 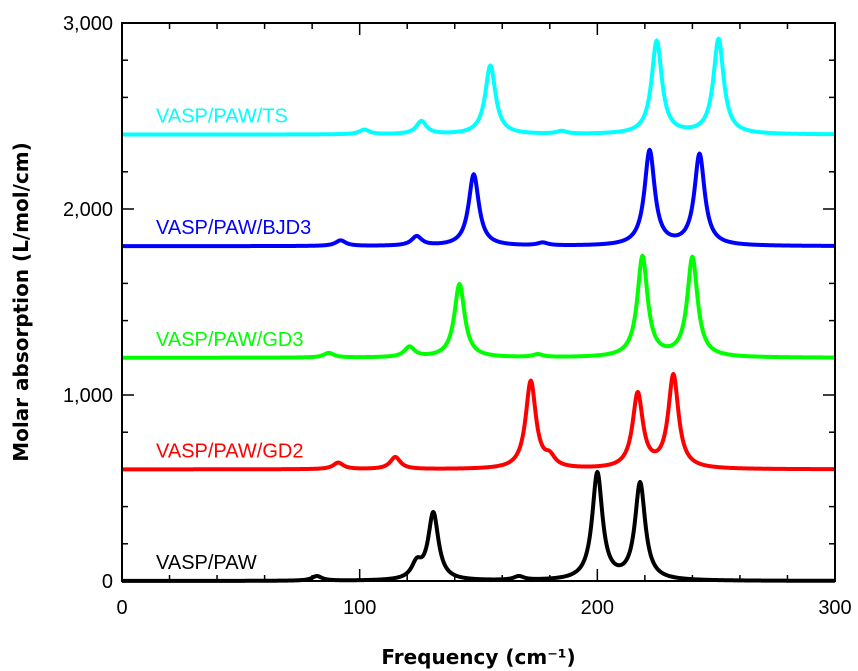 What do you see at coordinates (229, 451) in the screenshot?
I see `series-label: VASP/PAW/GD2` at bounding box center [229, 451].